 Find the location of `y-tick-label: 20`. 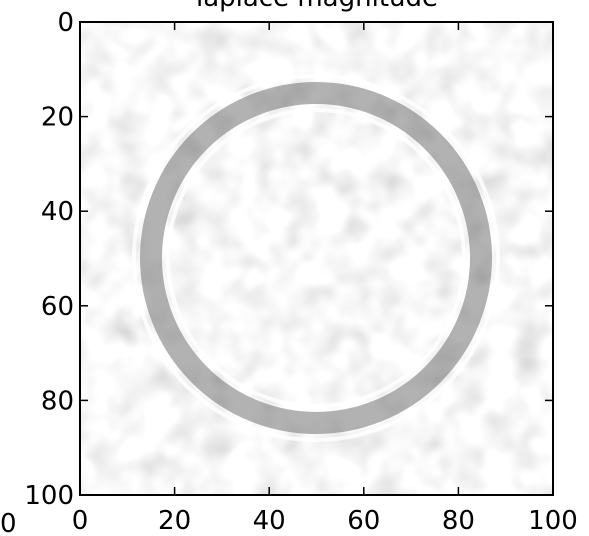

y-tick-label: 20 is located at coordinates (57, 118).